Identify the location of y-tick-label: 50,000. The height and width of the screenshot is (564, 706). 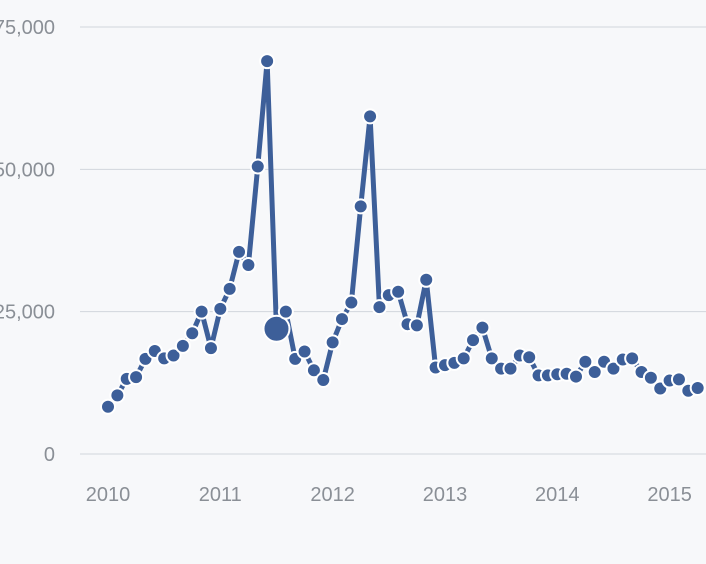
(27, 170).